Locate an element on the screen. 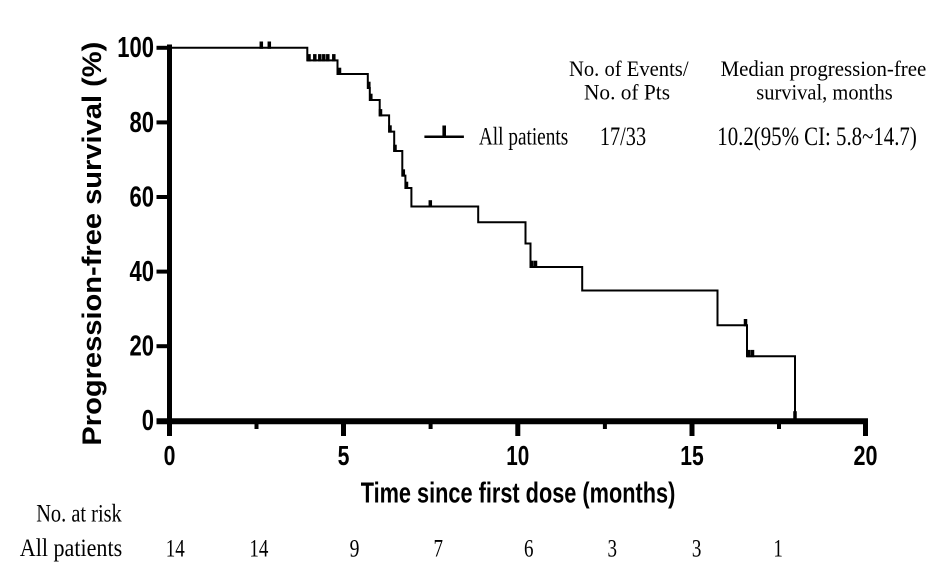 This screenshot has width=931, height=586. svg-text: 1 is located at coordinates (777, 548).